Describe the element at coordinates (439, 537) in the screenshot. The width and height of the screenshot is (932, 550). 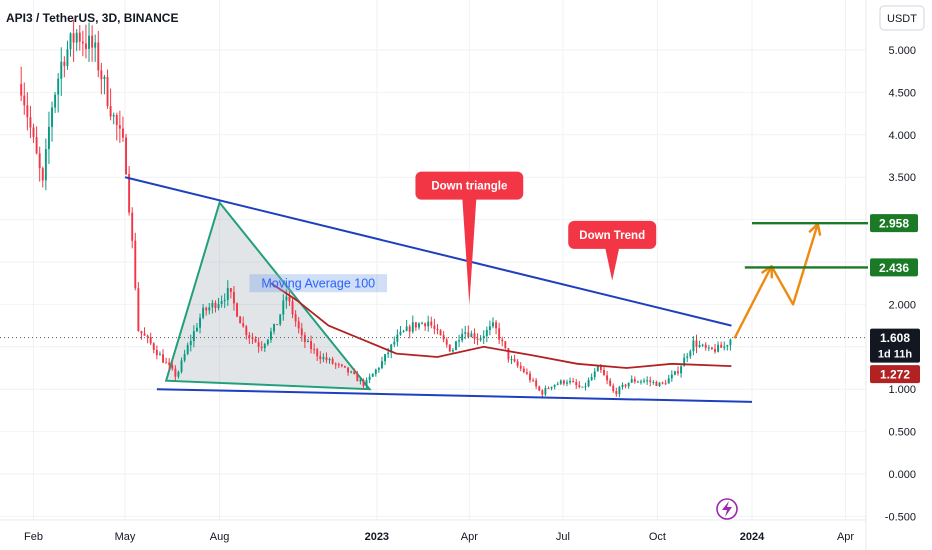
I see `x-tick-labels: Feb May Aug 2023 Apr Jul Oct 2024 Apr` at that location.